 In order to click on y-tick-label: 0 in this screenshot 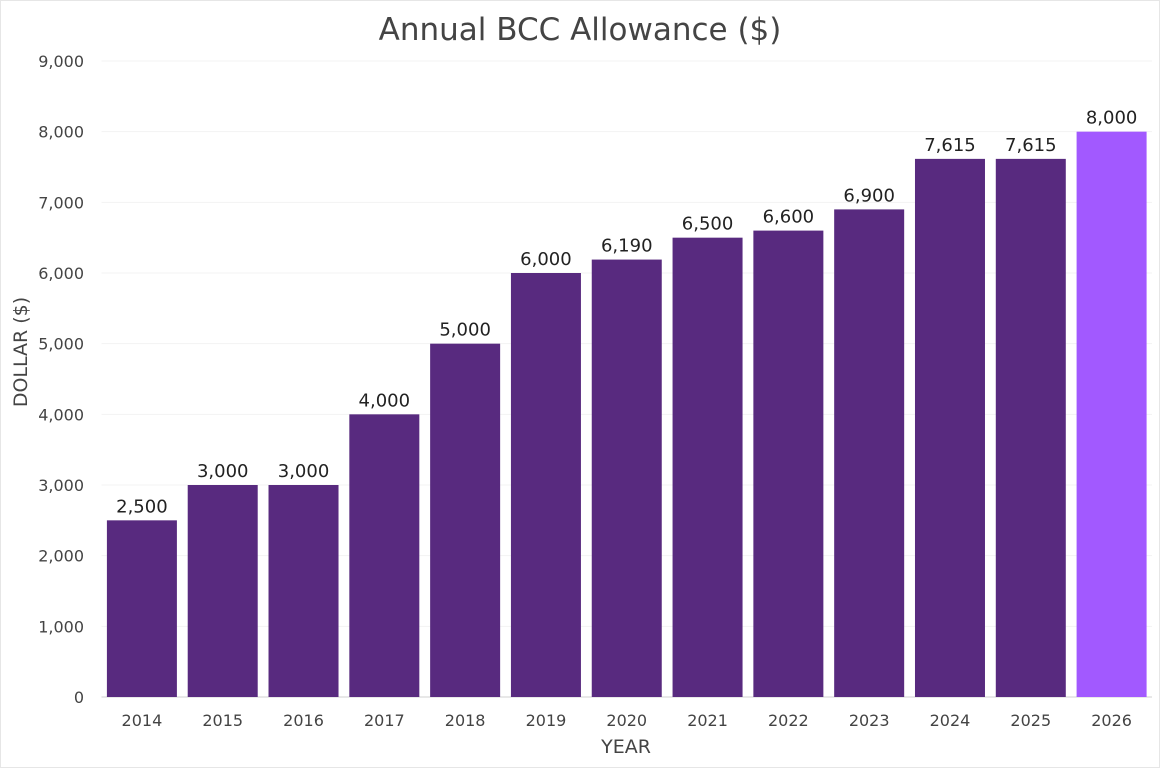, I will do `click(79, 697)`.